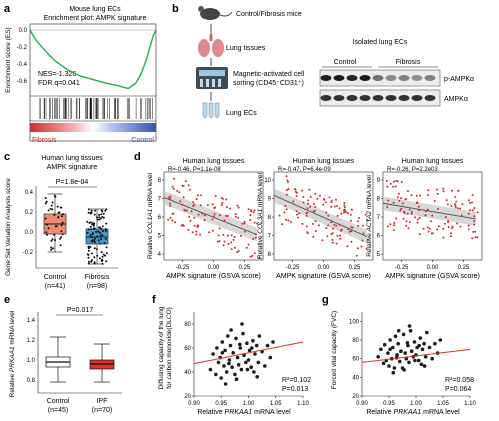  Describe the element at coordinates (8, 59) in the screenshot. I see `panel-a-ylabel: Enrichment score (ES)` at that location.